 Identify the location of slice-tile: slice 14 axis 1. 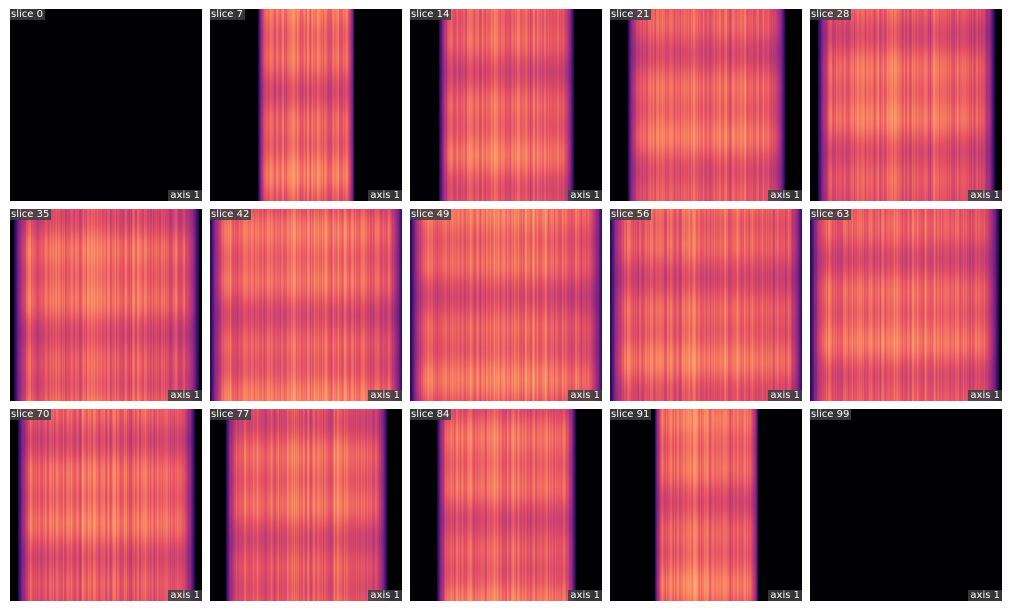
(506, 105).